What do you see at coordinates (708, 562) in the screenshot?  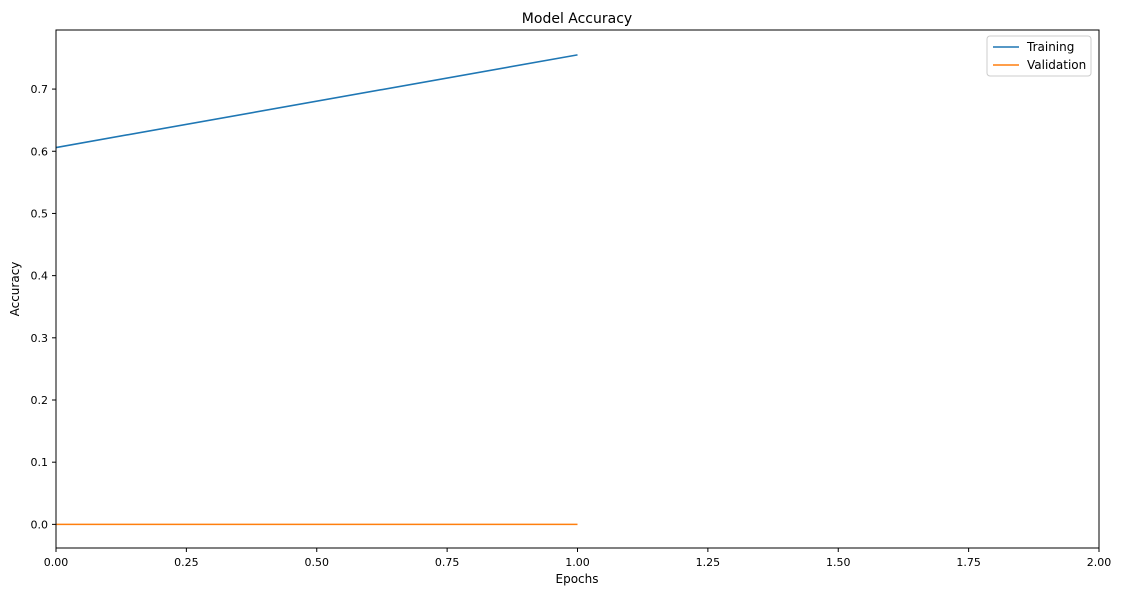 I see `x-tick-label: 1.25` at bounding box center [708, 562].